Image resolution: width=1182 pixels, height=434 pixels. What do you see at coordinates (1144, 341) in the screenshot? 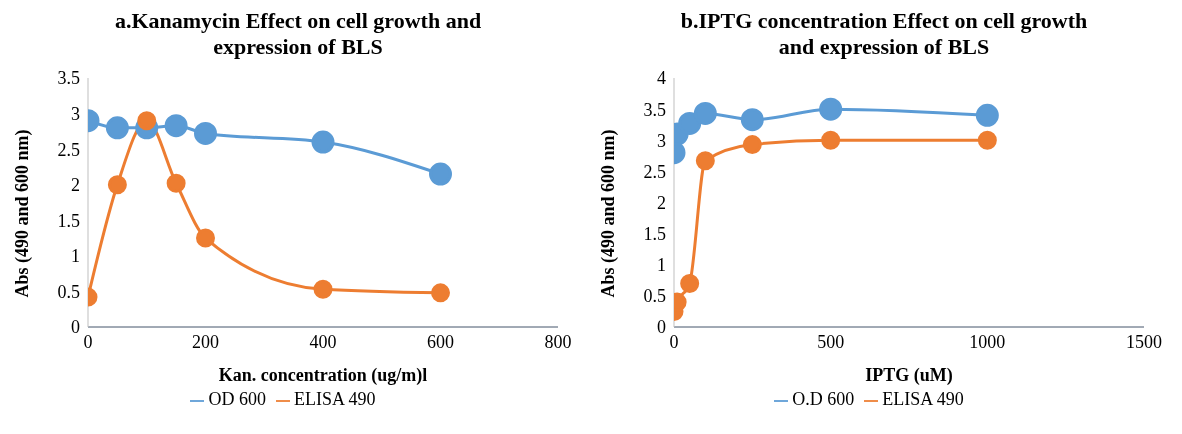
I see `x-tick-label: 1500` at bounding box center [1144, 341].